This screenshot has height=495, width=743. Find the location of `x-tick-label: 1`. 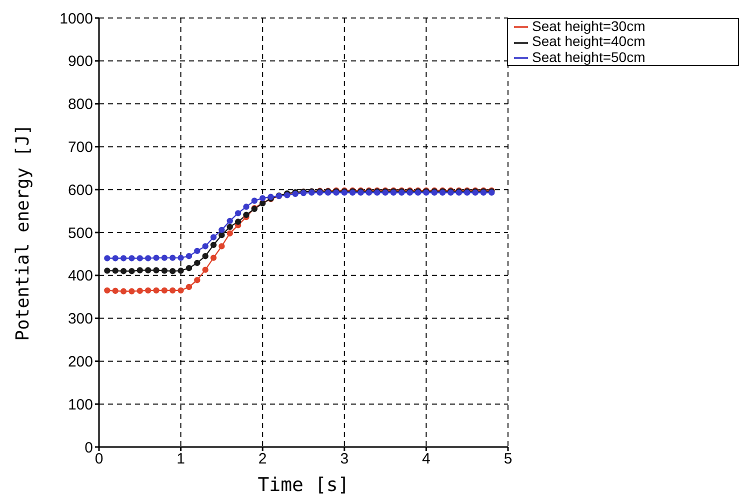

x-tick-label: 1 is located at coordinates (180, 459).